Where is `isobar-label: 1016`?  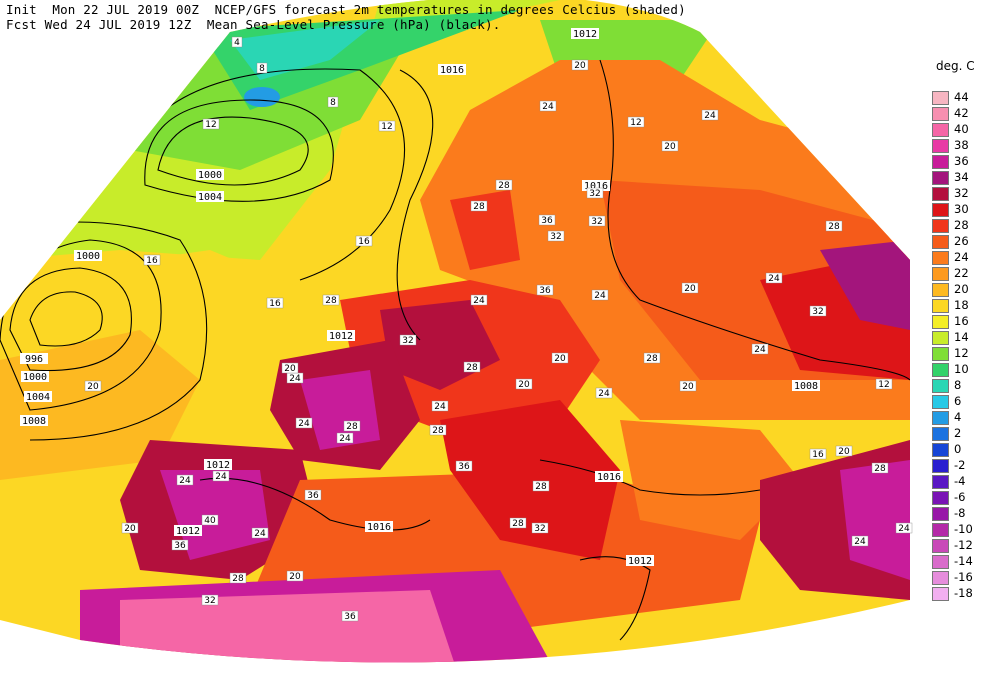
isobar-label: 1016 is located at coordinates (596, 186).